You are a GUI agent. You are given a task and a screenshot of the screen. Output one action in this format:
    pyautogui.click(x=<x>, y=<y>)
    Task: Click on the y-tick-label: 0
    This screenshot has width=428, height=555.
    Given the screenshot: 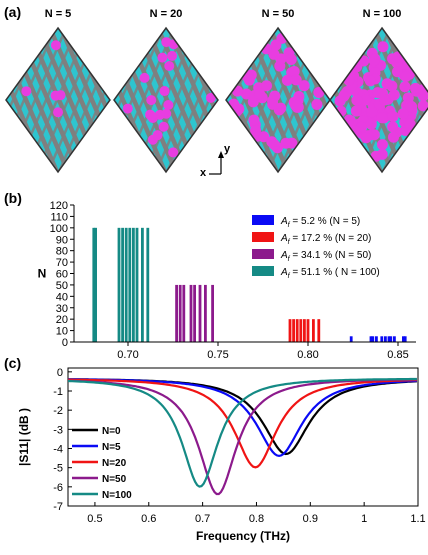 What is the action you would take?
    pyautogui.click(x=60, y=373)
    